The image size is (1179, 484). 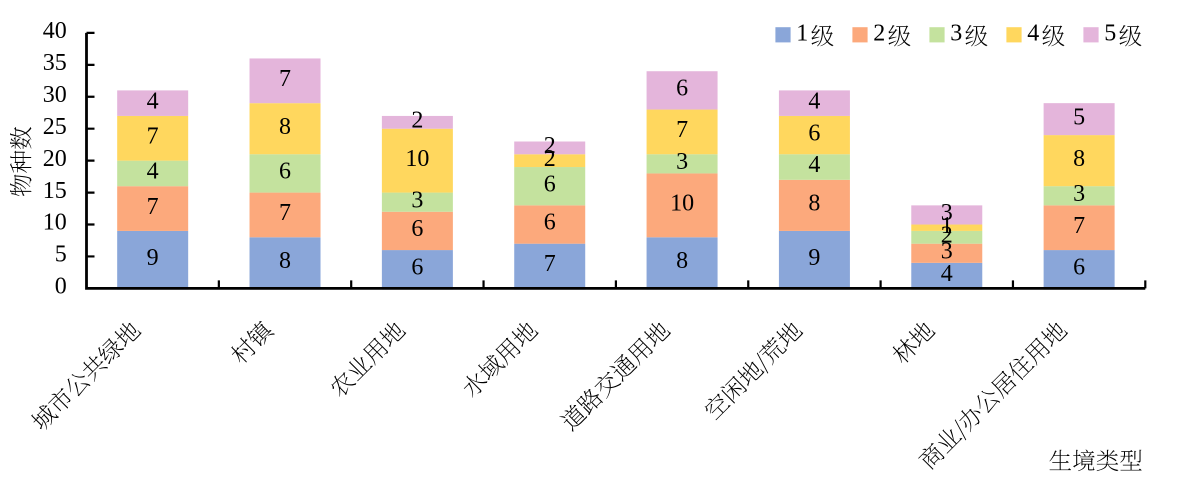 What do you see at coordinates (55, 191) in the screenshot?
I see `svg-text: 15` at bounding box center [55, 191].